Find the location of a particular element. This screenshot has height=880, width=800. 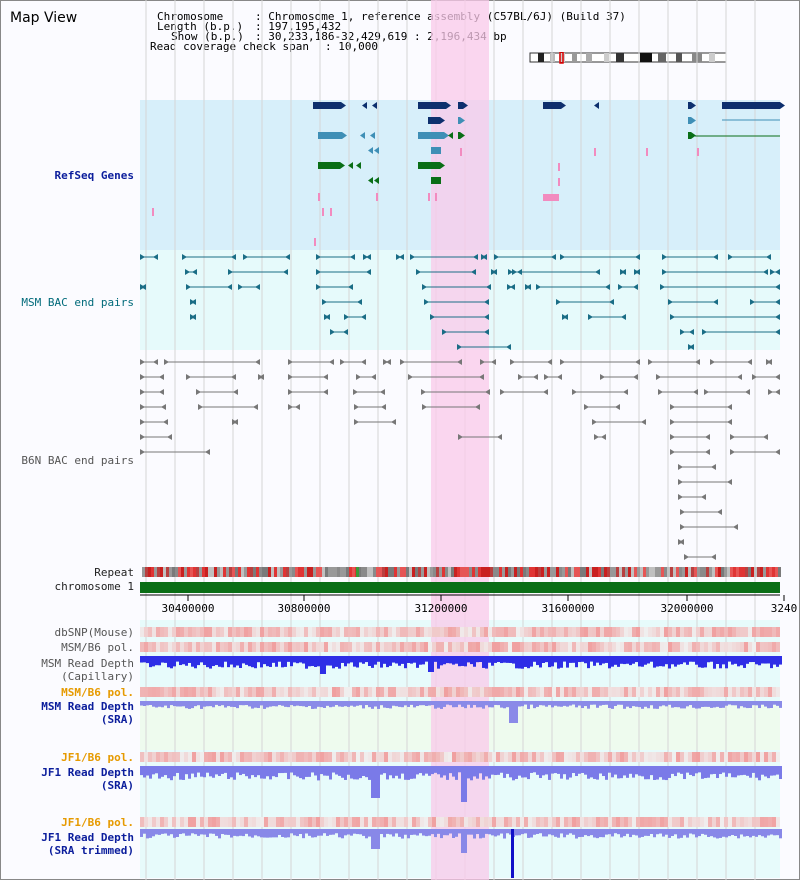

track-label-jf1-b6-pol-2: JF1/B6 pol. is located at coordinates (97, 822).